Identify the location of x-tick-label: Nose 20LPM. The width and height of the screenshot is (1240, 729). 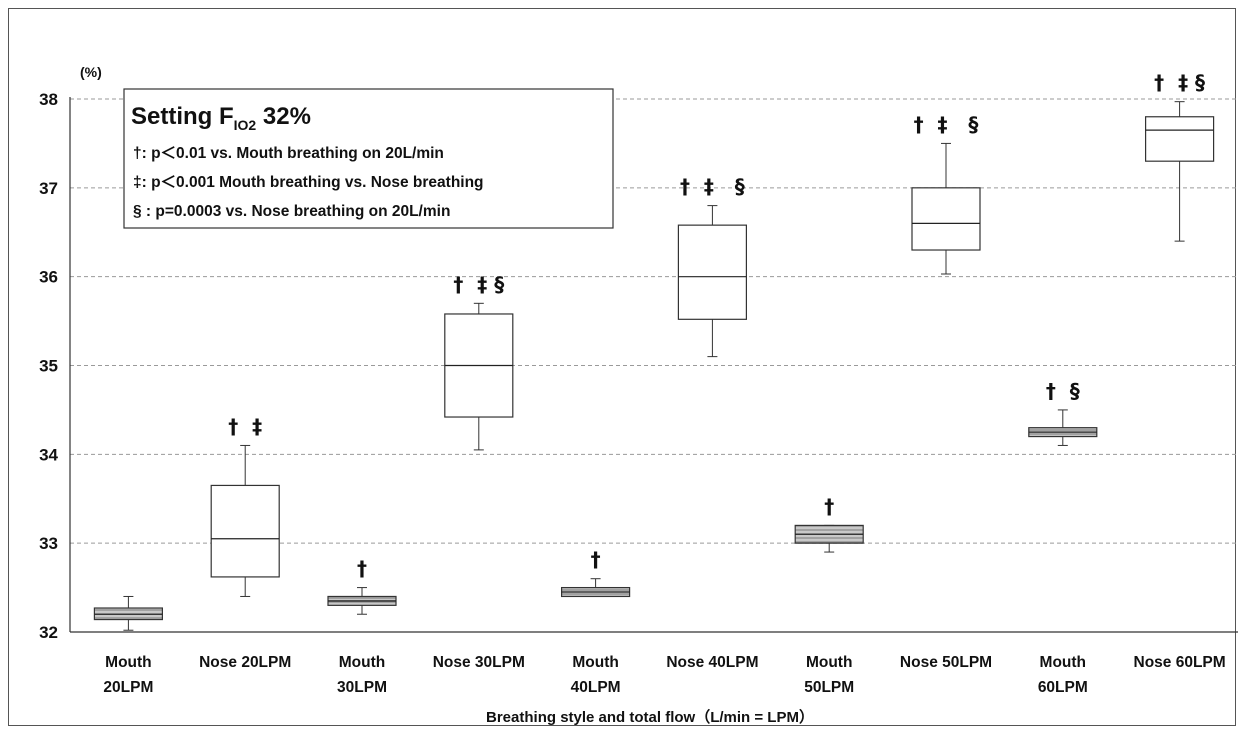
(245, 662).